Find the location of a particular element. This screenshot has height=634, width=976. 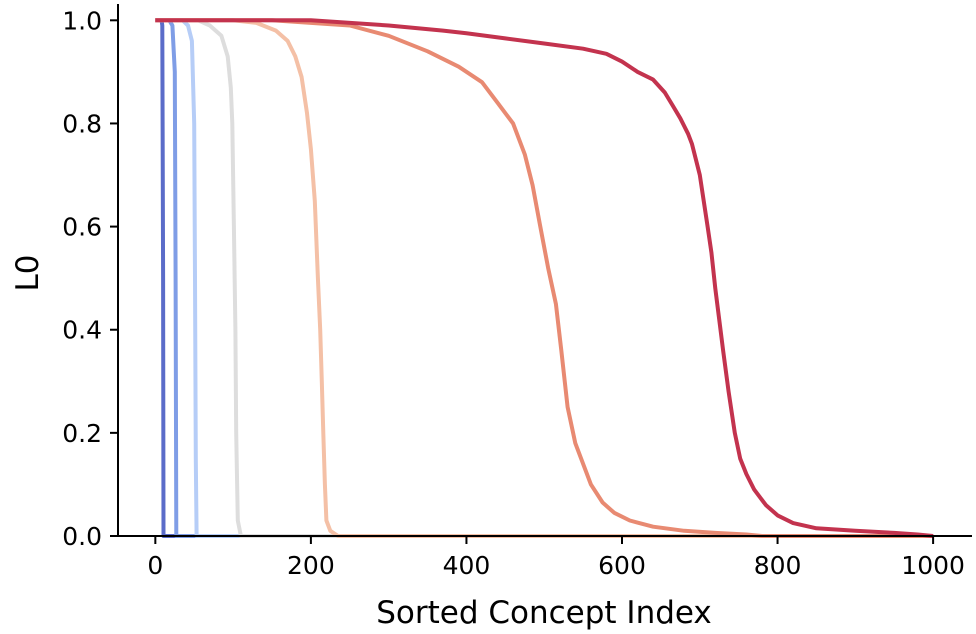

y-tick-label: 1.0 is located at coordinates (82, 20).